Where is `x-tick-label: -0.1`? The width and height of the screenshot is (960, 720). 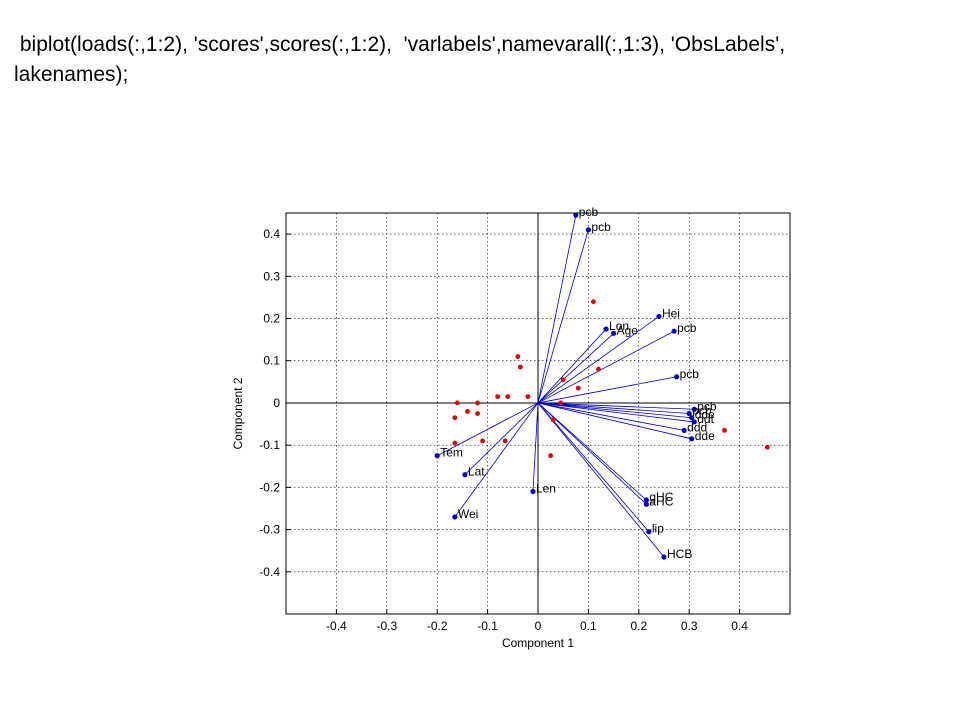 x-tick-label: -0.1 is located at coordinates (487, 626).